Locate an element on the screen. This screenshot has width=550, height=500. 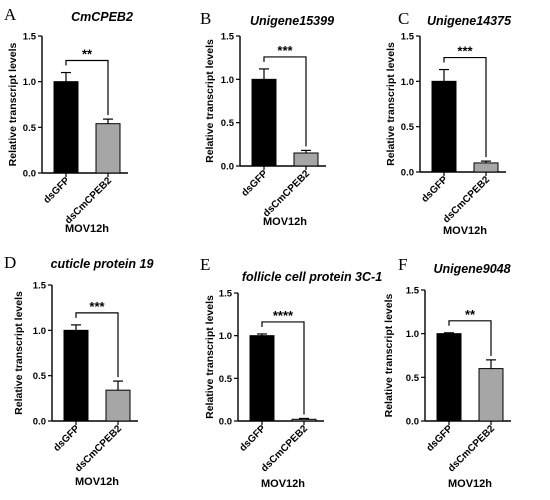
significance-marker: **** is located at coordinates (283, 315).